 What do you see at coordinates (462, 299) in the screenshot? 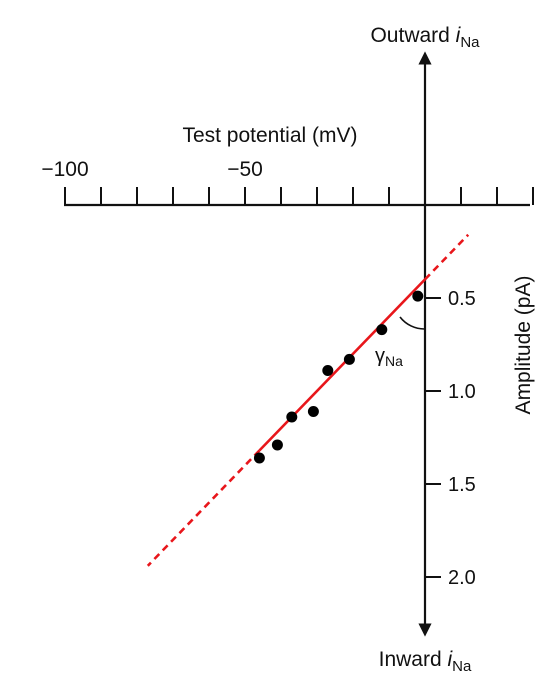
I see `y-tick-label: 0.5` at bounding box center [462, 299].